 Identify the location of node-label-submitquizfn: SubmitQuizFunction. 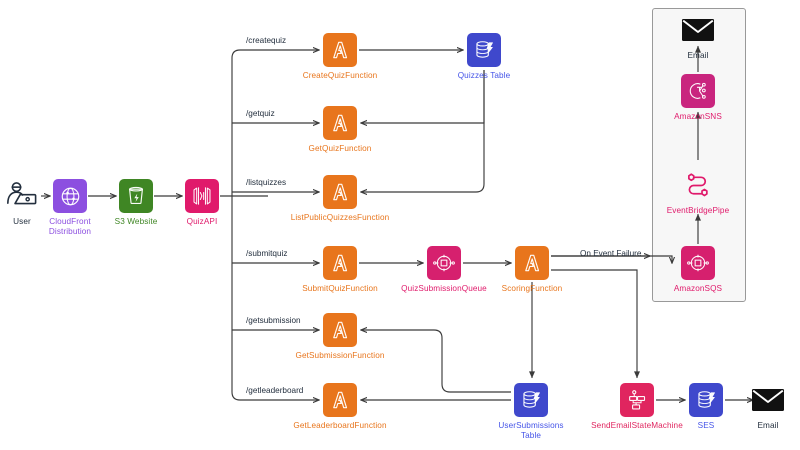
(340, 288).